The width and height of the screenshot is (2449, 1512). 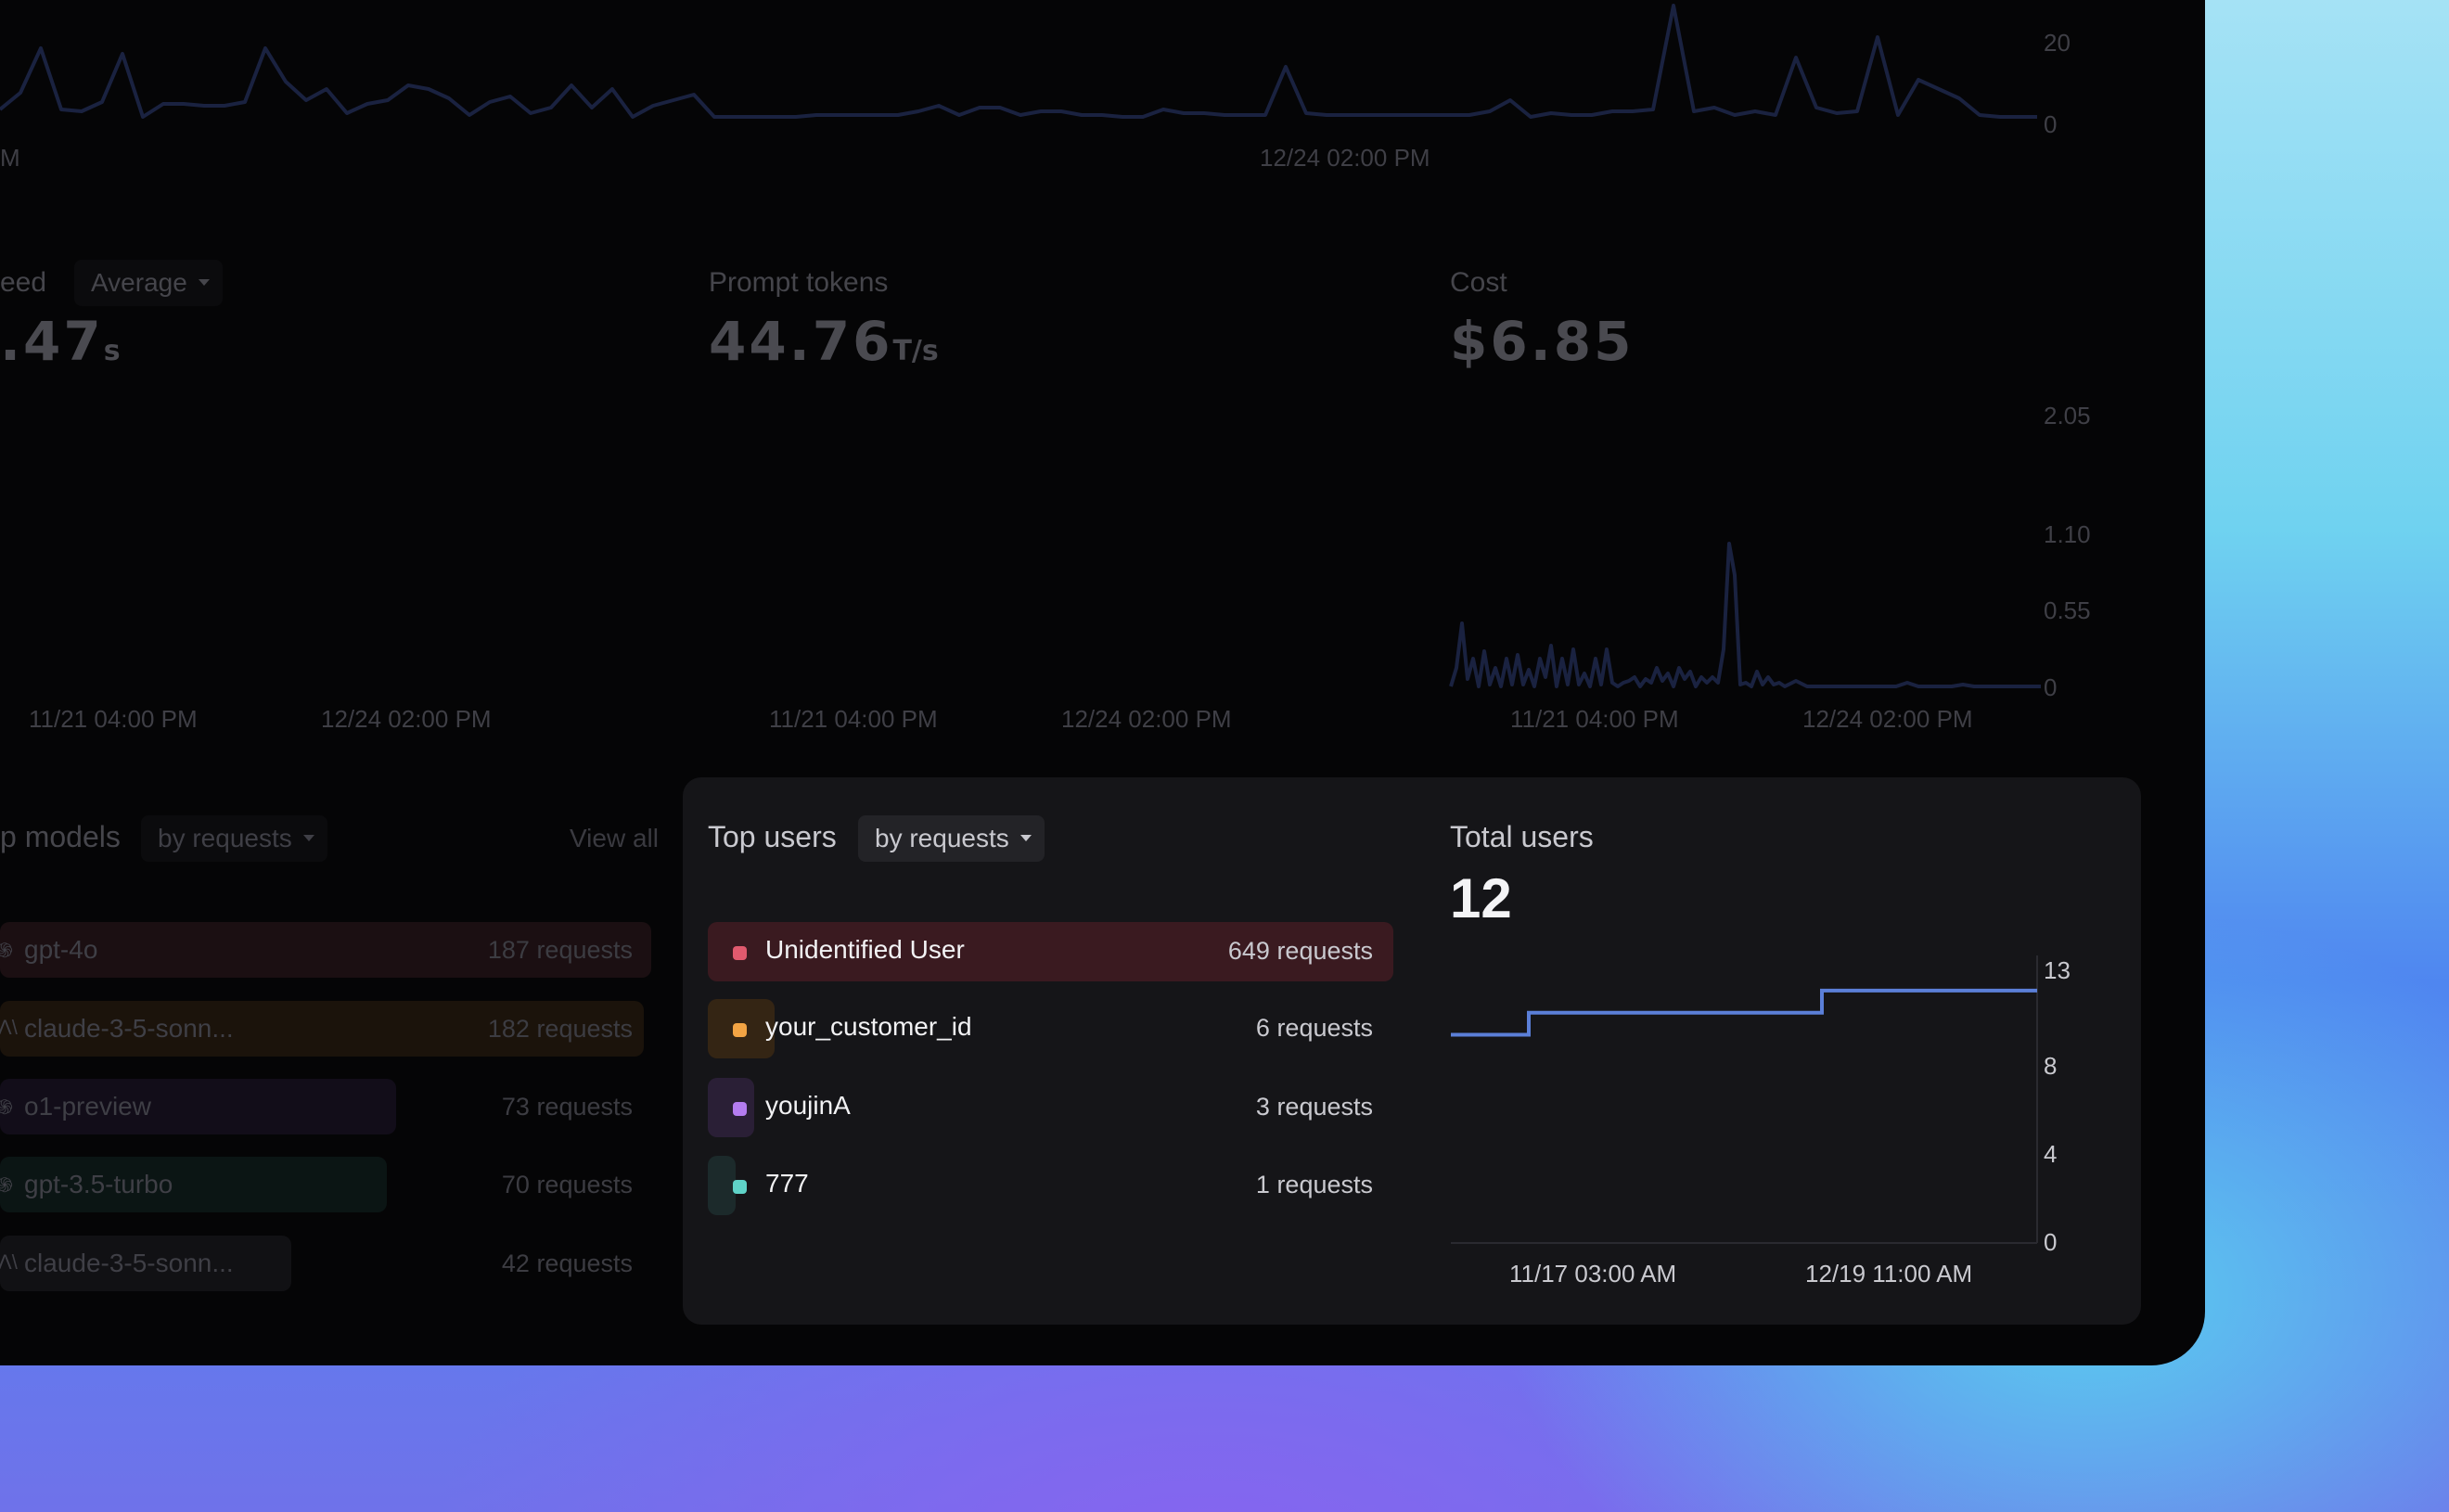 I want to click on speed-value: .47s, so click(x=60, y=341).